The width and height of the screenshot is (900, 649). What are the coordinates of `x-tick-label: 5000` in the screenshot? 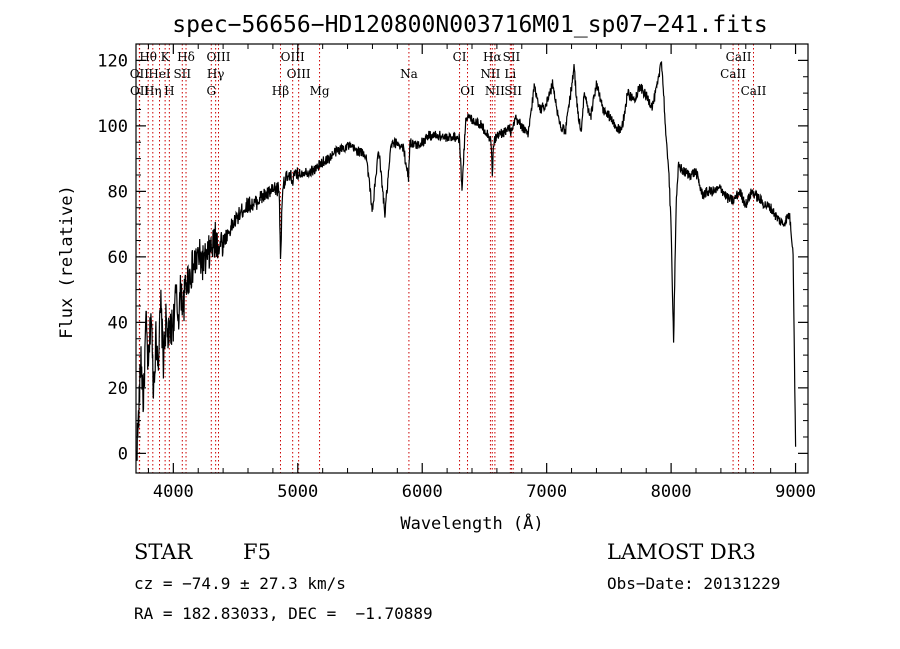 It's located at (297, 492).